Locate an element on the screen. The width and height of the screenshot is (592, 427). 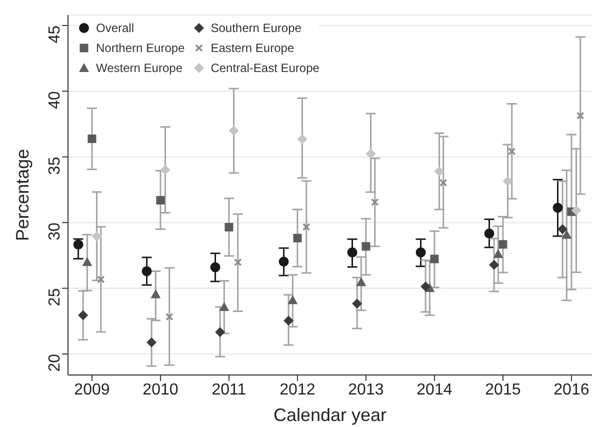
x-tick-label: 2015 is located at coordinates (503, 389).